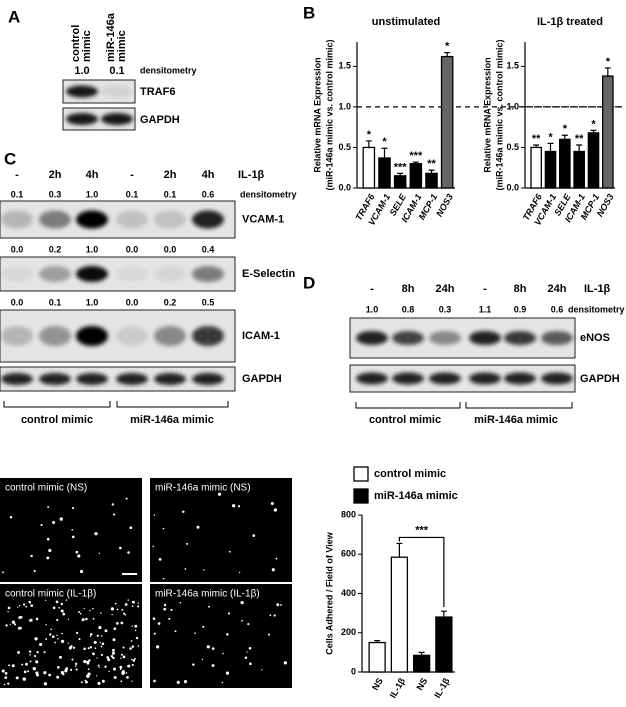 This screenshot has width=626, height=707. I want to click on densitometry-value: 0.0, so click(132, 249).